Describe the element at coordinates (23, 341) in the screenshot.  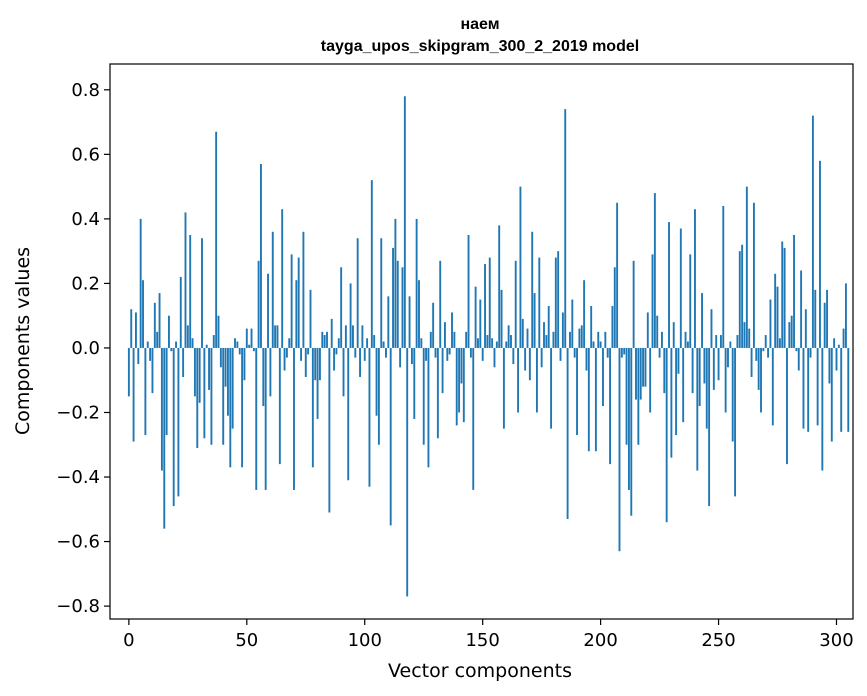
I see `y-axis-label: Components values` at that location.